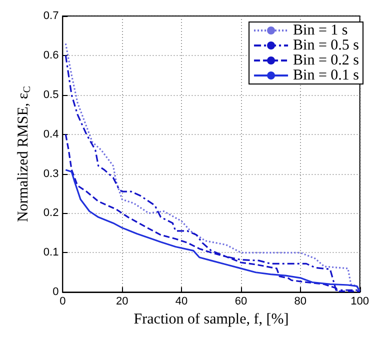 This screenshot has height=340, width=380. What do you see at coordinates (326, 46) in the screenshot?
I see `legend-label: Bin = 0.5 s` at bounding box center [326, 46].